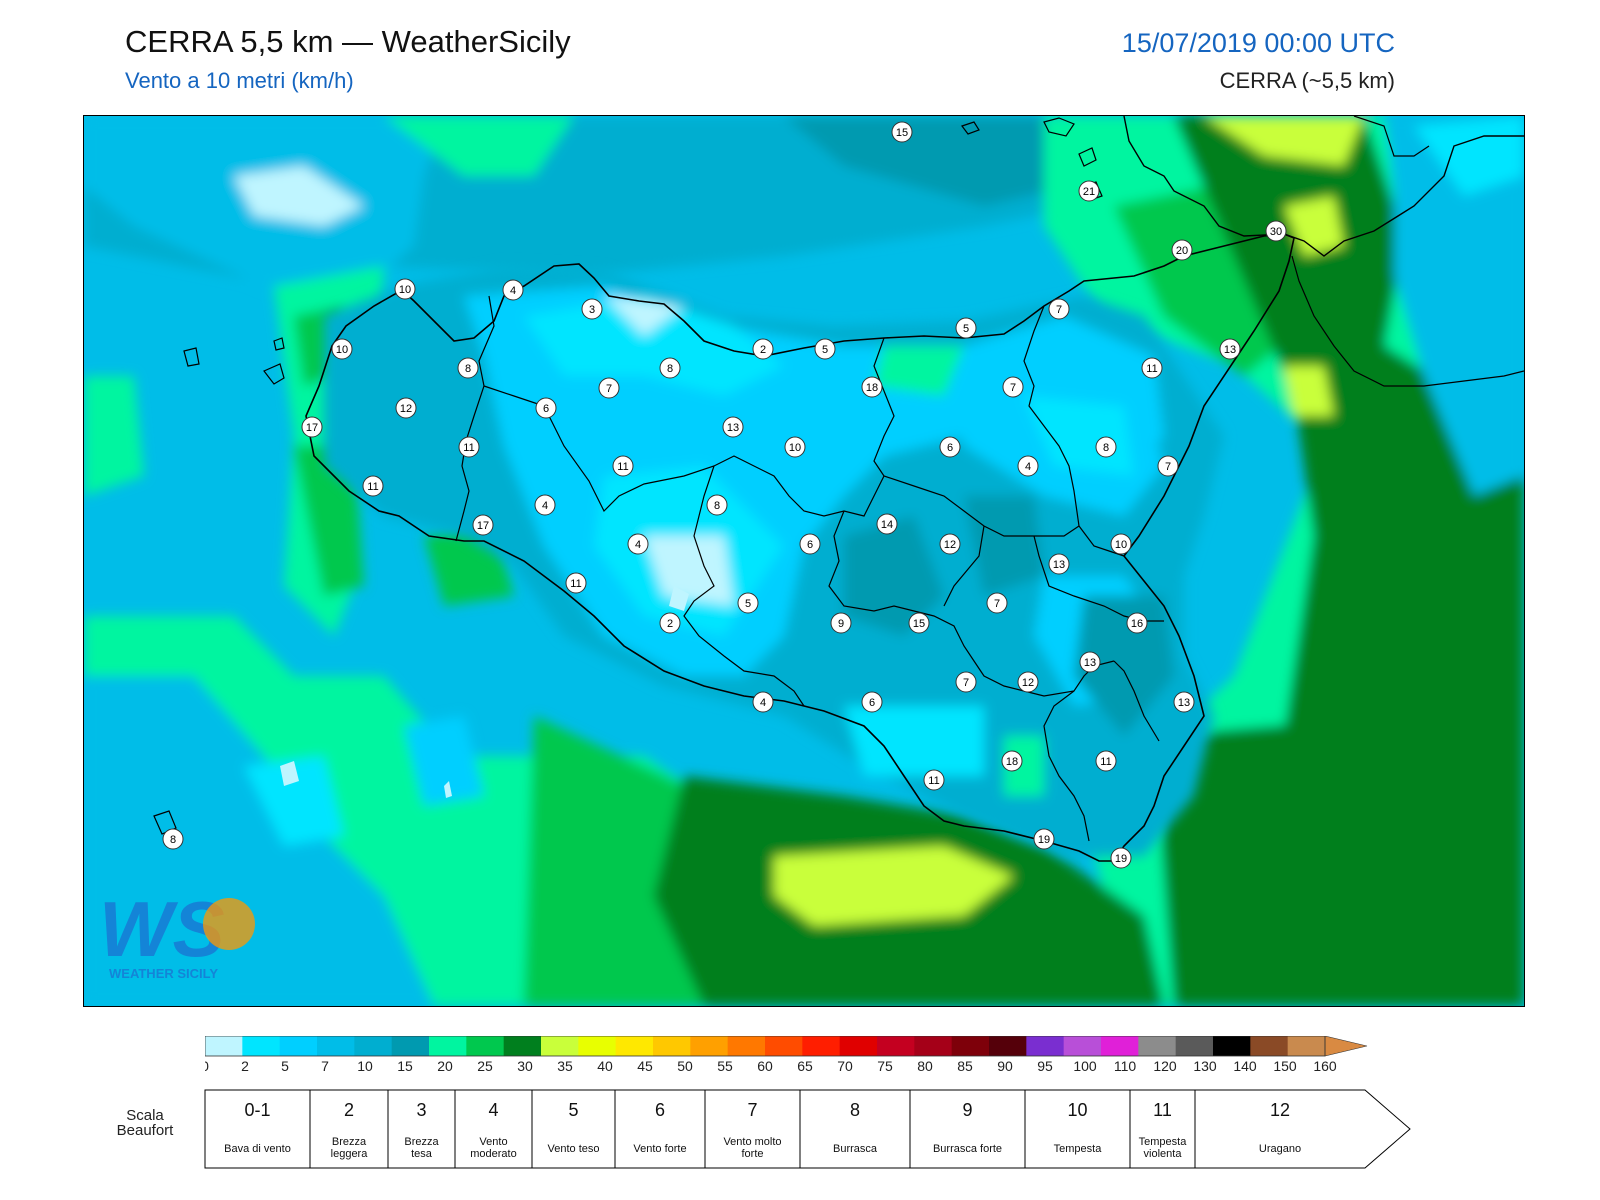 Image resolution: width=1600 pixels, height=1200 pixels. I want to click on beaufort-number: 4, so click(493, 1110).